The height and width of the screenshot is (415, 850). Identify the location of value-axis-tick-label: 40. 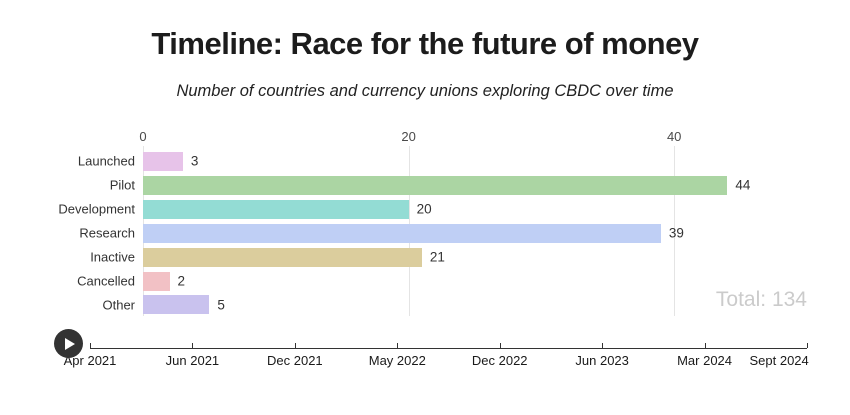
(674, 136).